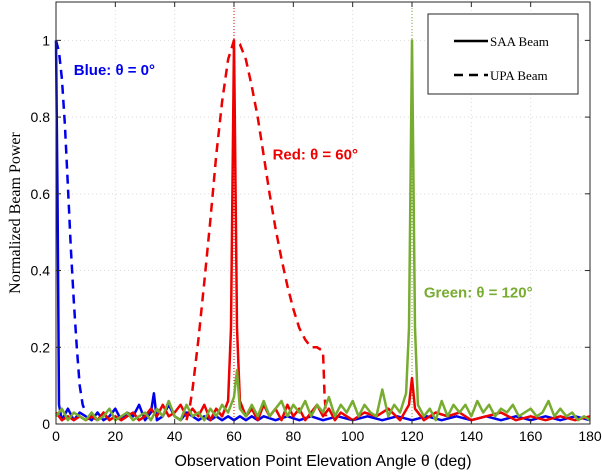 The image size is (602, 472). I want to click on x-tick-label: 80, so click(294, 436).